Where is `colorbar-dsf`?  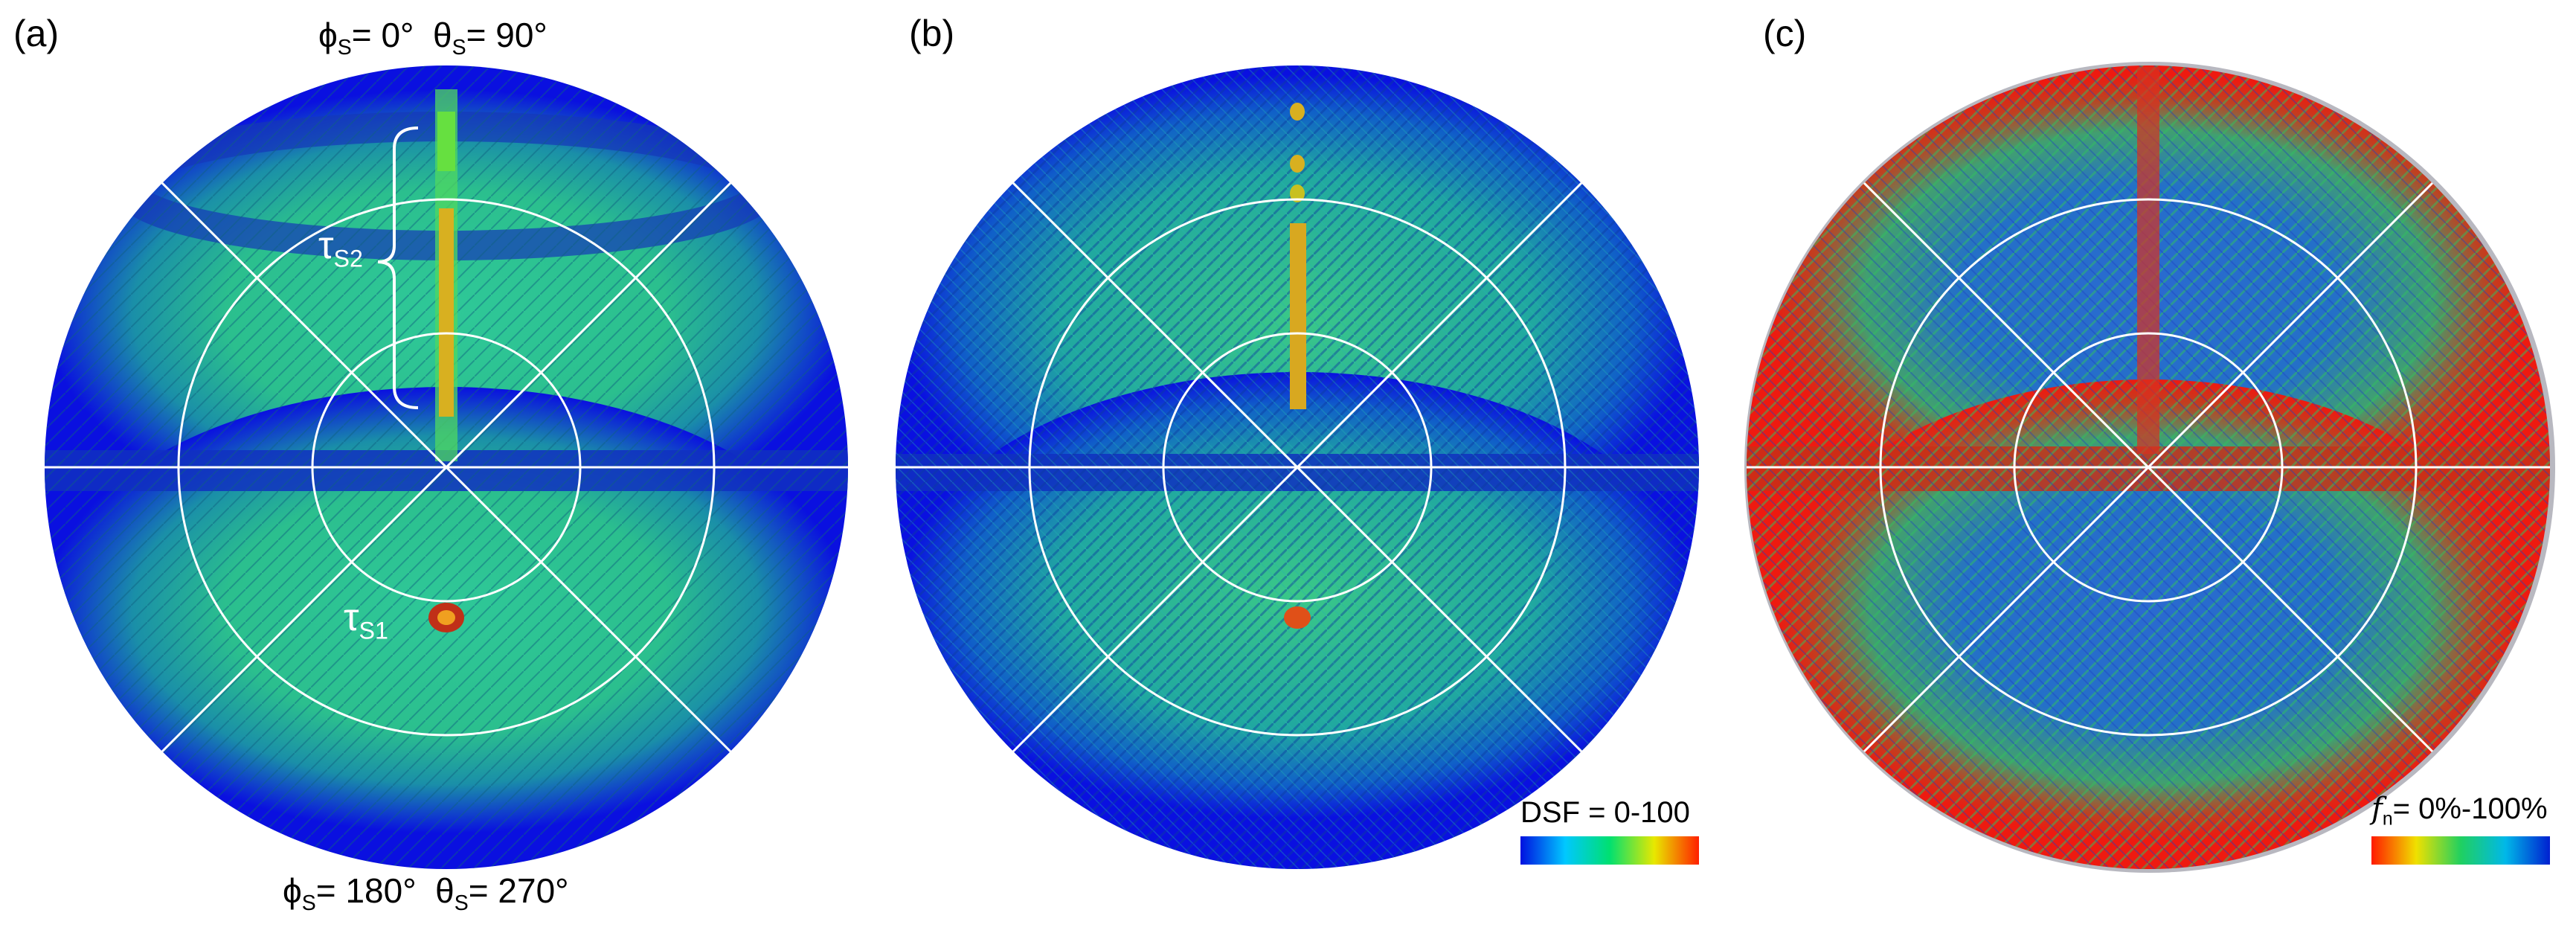
colorbar-dsf is located at coordinates (1609, 850).